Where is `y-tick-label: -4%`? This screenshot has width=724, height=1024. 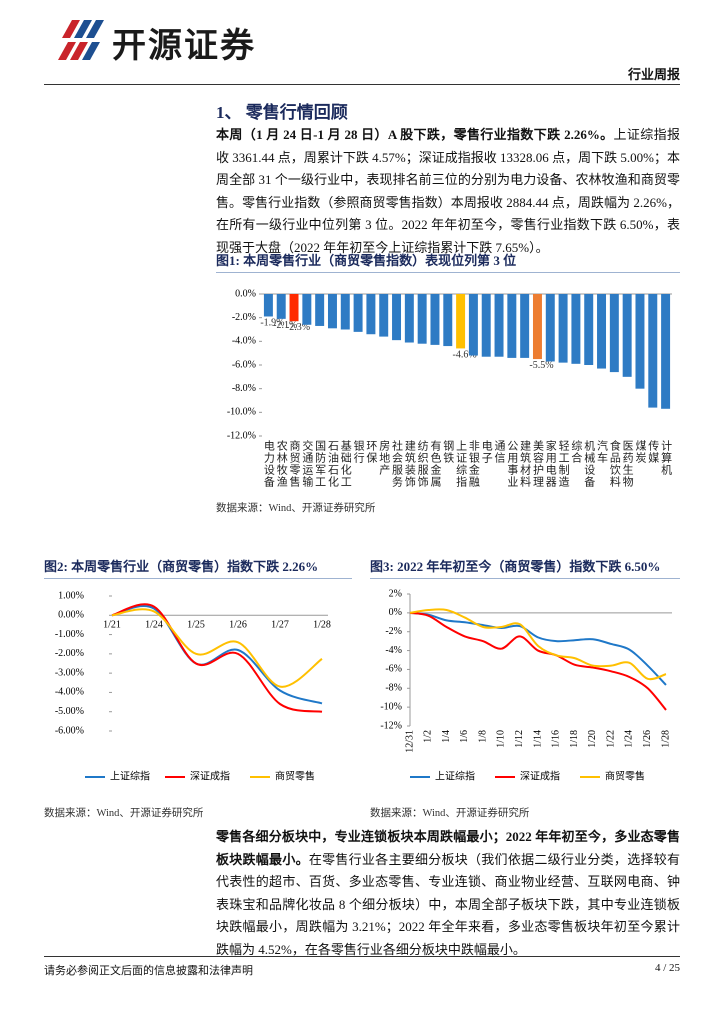 y-tick-label: -4% is located at coordinates (393, 650).